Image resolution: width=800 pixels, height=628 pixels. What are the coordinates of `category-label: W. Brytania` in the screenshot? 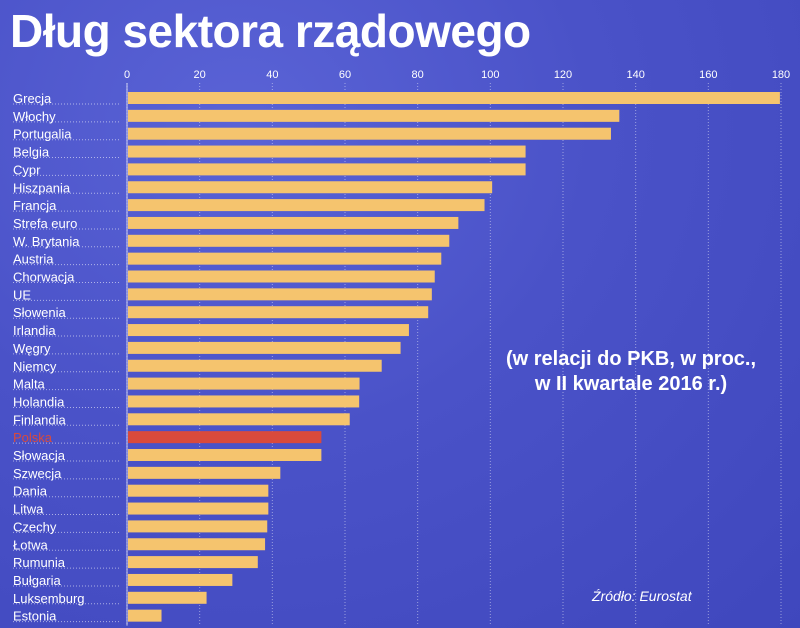 It's located at (46, 241).